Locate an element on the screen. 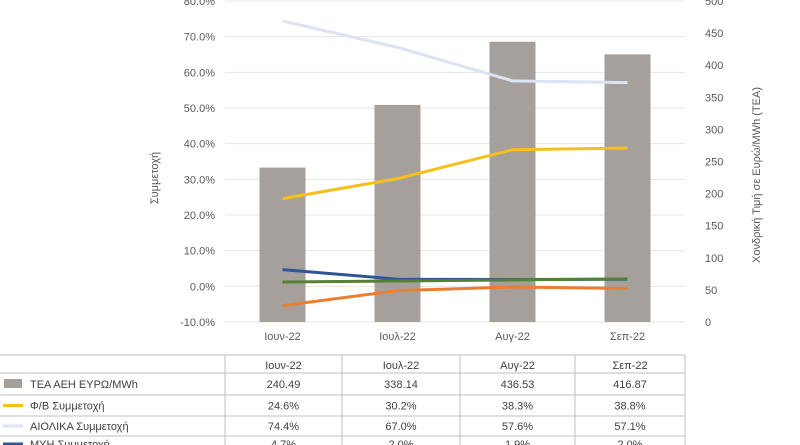 The width and height of the screenshot is (800, 445). legend-key is located at coordinates (13, 383).